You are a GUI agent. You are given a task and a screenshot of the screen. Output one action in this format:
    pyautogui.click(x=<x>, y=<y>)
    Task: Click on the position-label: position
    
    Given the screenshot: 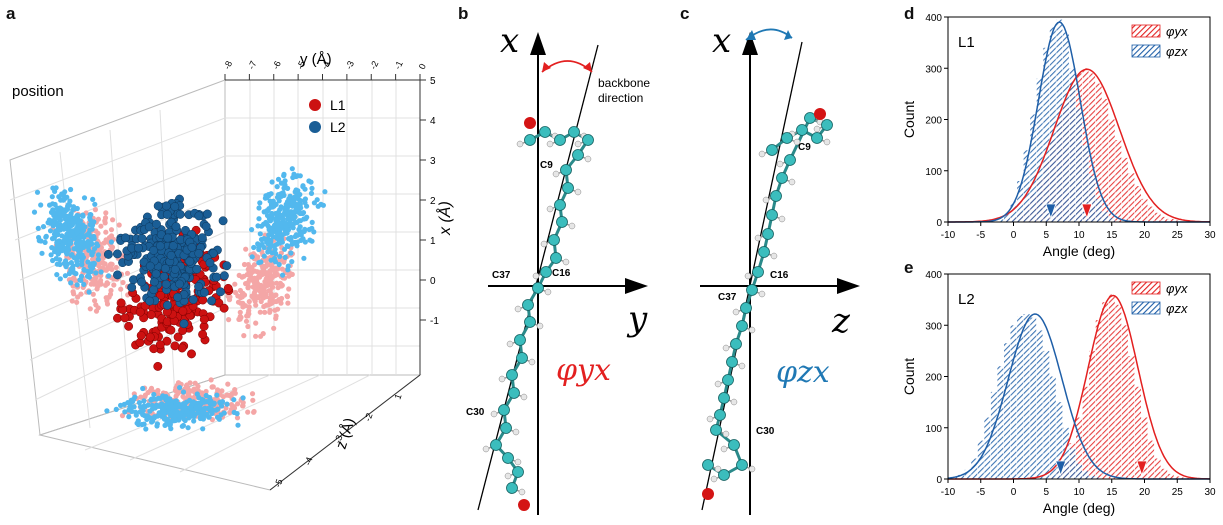 What is the action you would take?
    pyautogui.click(x=38, y=91)
    